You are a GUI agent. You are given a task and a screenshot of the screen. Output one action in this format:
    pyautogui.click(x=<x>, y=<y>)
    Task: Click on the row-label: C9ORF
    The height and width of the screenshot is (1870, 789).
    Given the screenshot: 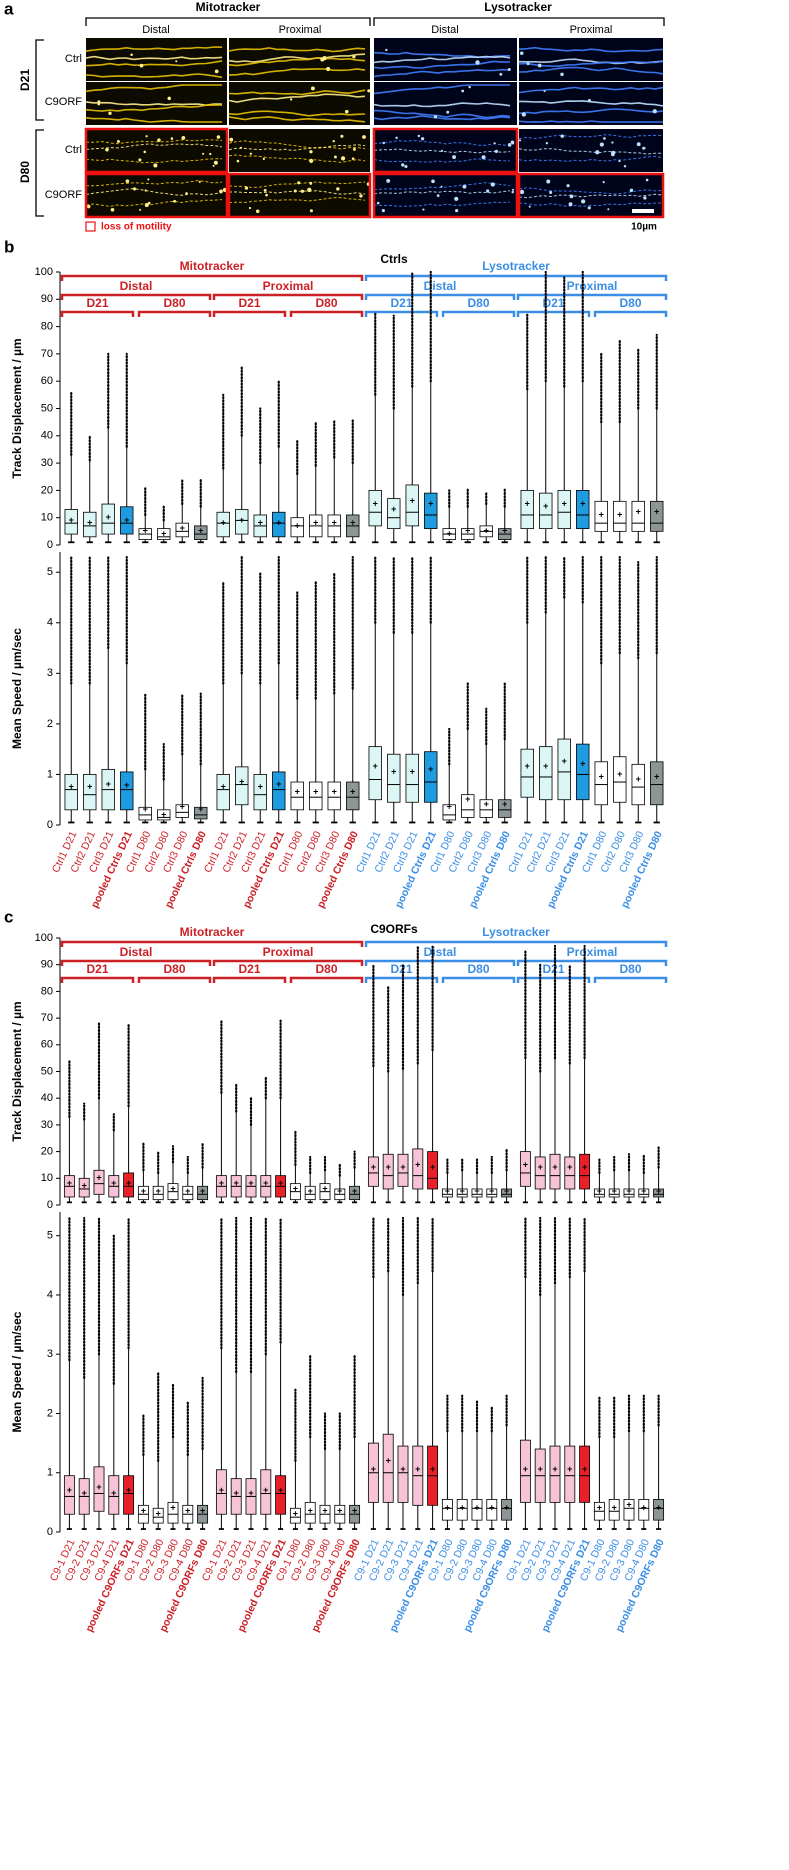 What is the action you would take?
    pyautogui.click(x=64, y=195)
    